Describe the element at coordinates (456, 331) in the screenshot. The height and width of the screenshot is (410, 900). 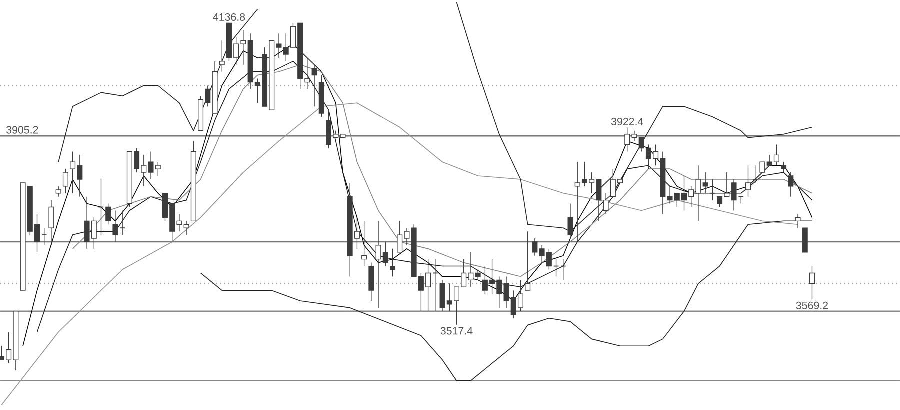
I see `annotation: 3517.4` at that location.